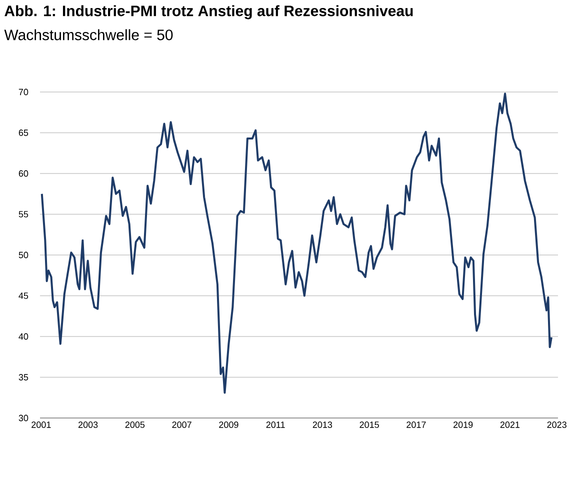 The height and width of the screenshot is (480, 576). What do you see at coordinates (41, 425) in the screenshot?
I see `x-tick-label: 2001` at bounding box center [41, 425].